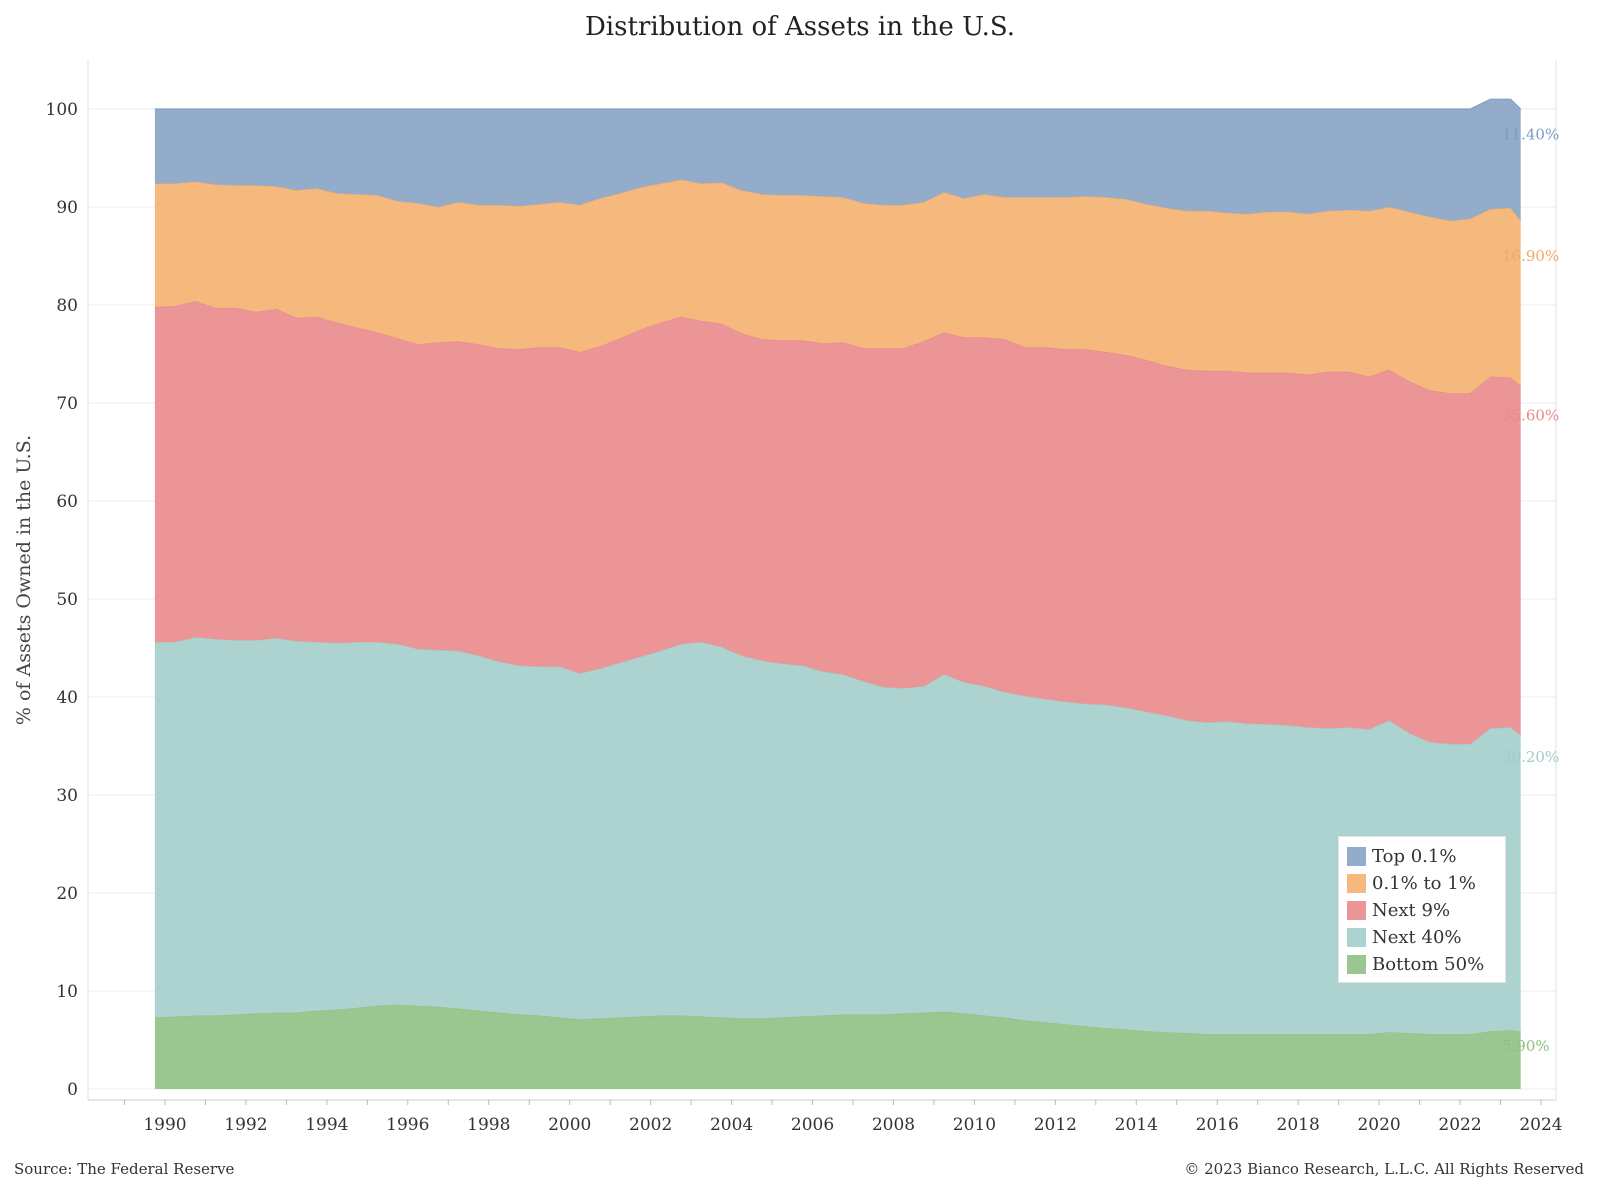 This screenshot has height=1193, width=1600. Describe the element at coordinates (1540, 1125) in the screenshot. I see `x-tick-label: 2024` at that location.